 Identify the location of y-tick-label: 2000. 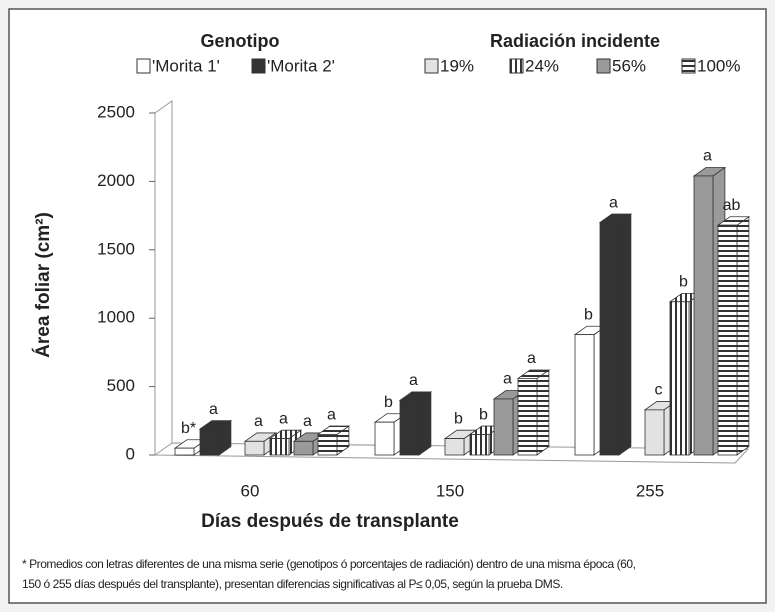
(116, 180).